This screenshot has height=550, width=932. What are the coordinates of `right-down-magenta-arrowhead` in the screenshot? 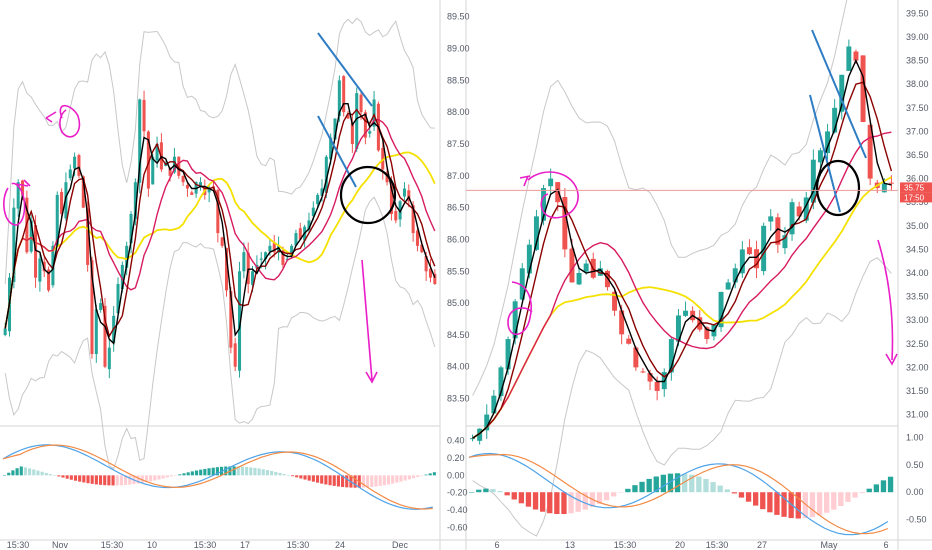 It's located at (891, 359).